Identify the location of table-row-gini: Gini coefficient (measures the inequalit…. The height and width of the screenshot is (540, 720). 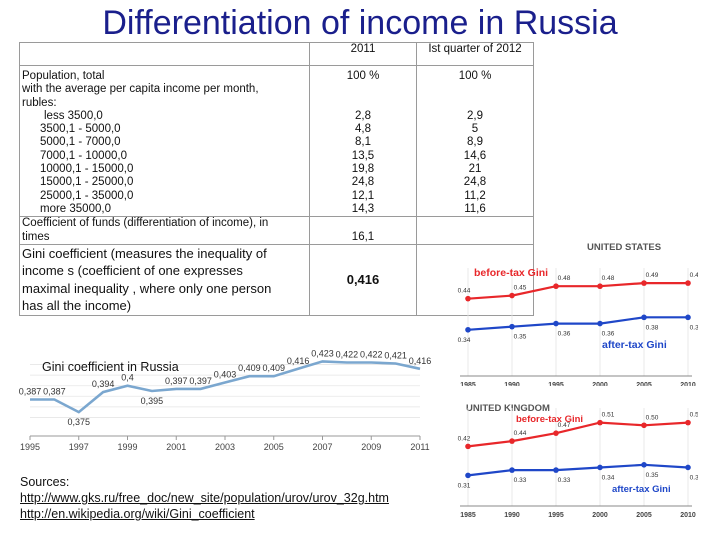
(276, 279).